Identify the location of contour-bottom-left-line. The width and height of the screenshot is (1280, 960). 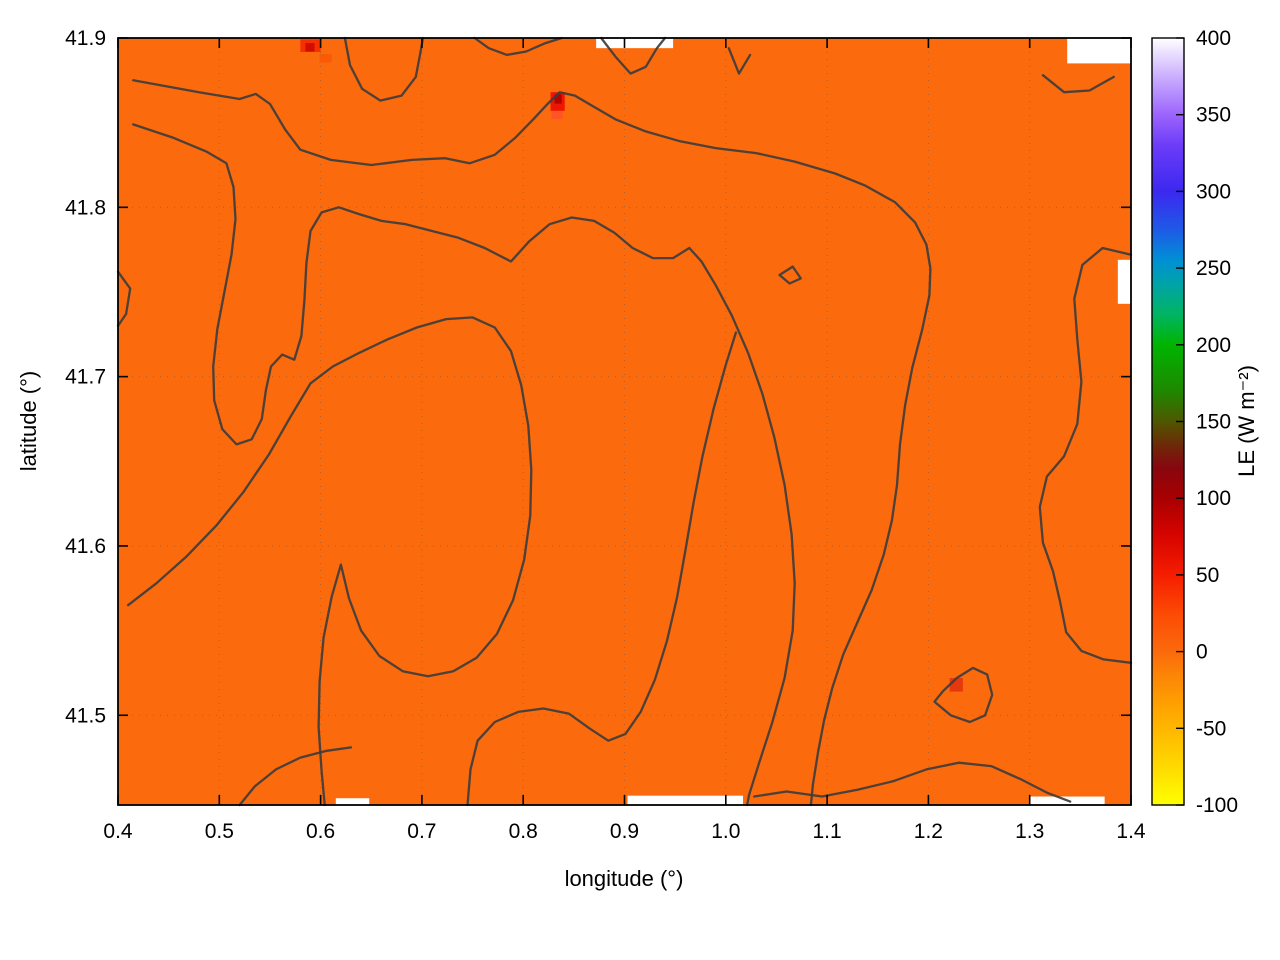
(295, 776).